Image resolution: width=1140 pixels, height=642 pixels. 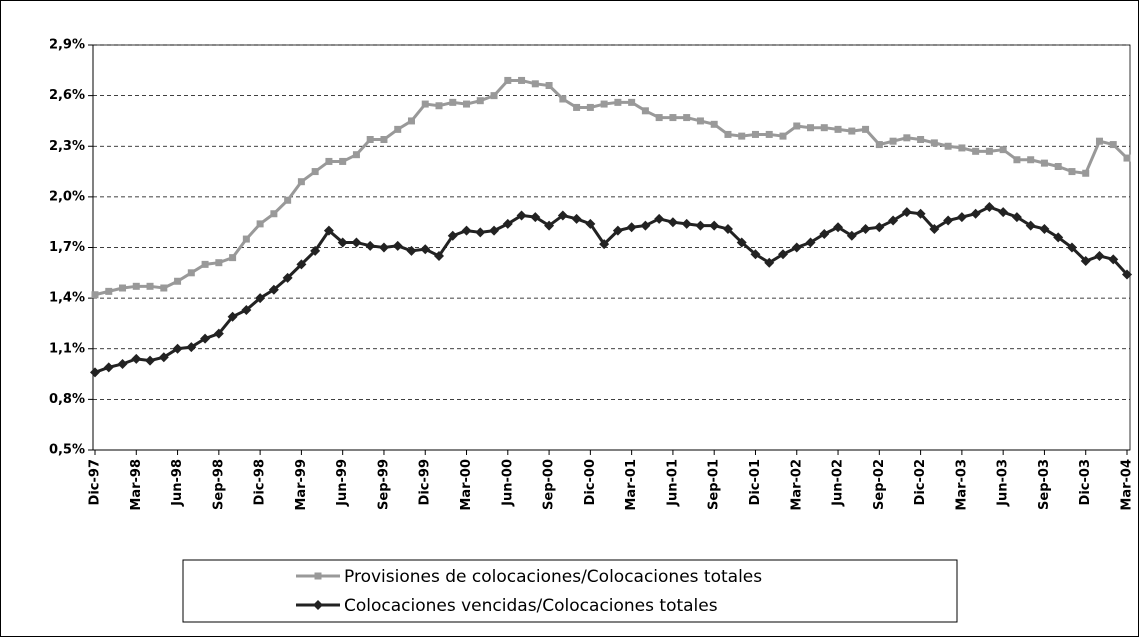 I want to click on y-tick-label: 1,7%, so click(x=67, y=247).